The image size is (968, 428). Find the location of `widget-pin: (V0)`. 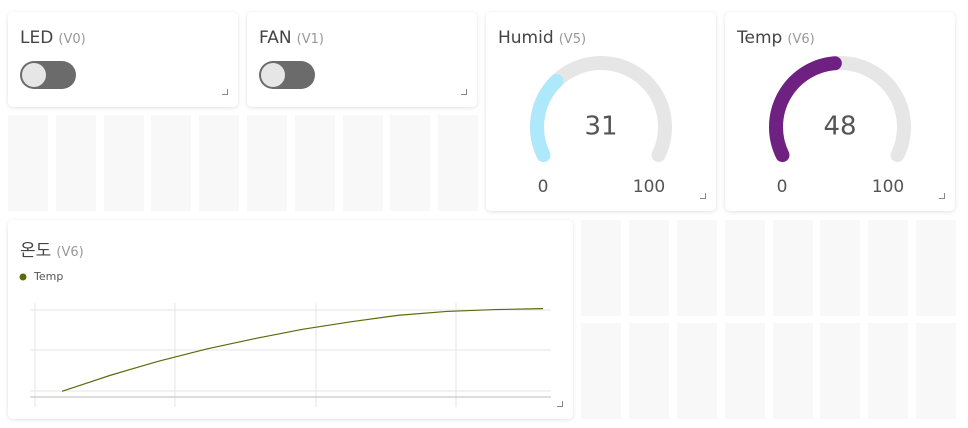

widget-pin: (V0) is located at coordinates (72, 39).